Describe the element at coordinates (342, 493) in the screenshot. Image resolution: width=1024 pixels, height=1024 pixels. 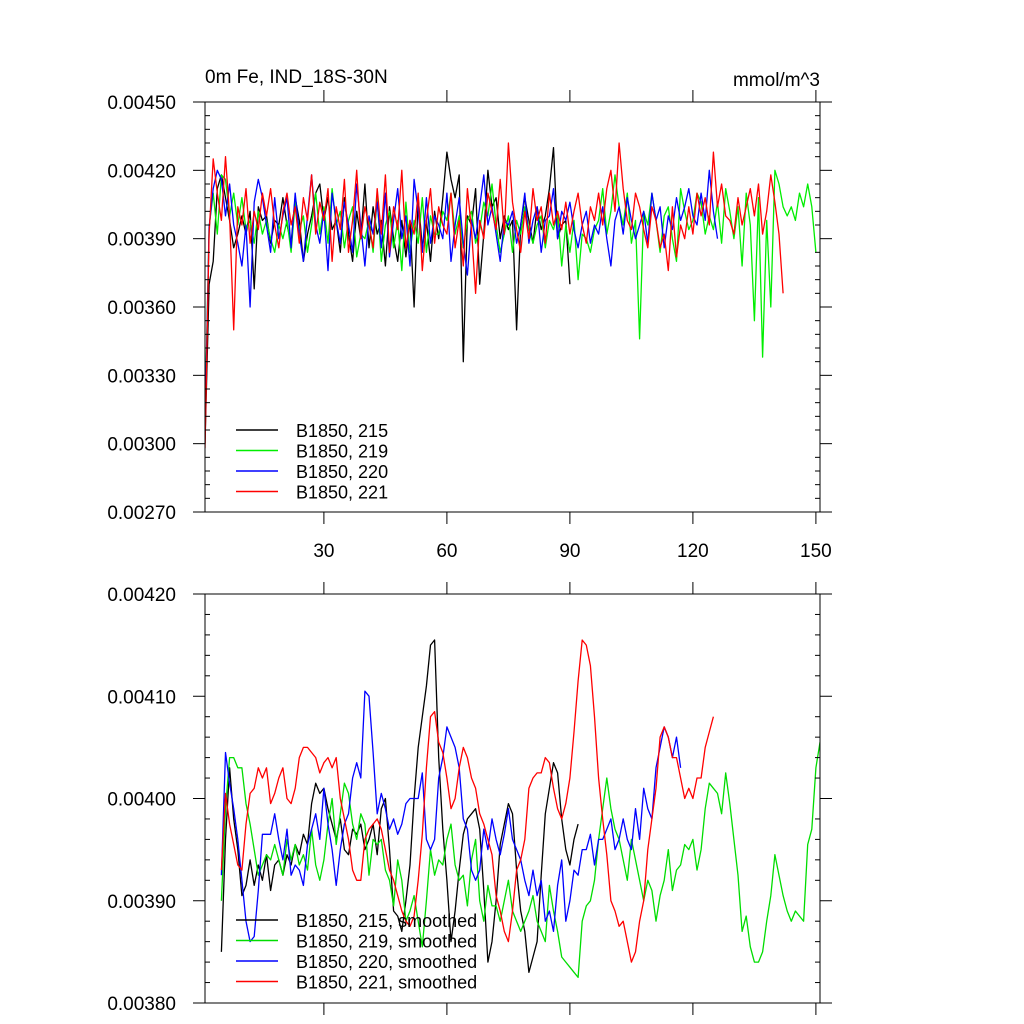
I see `legend-label-4: B1850, 221` at that location.